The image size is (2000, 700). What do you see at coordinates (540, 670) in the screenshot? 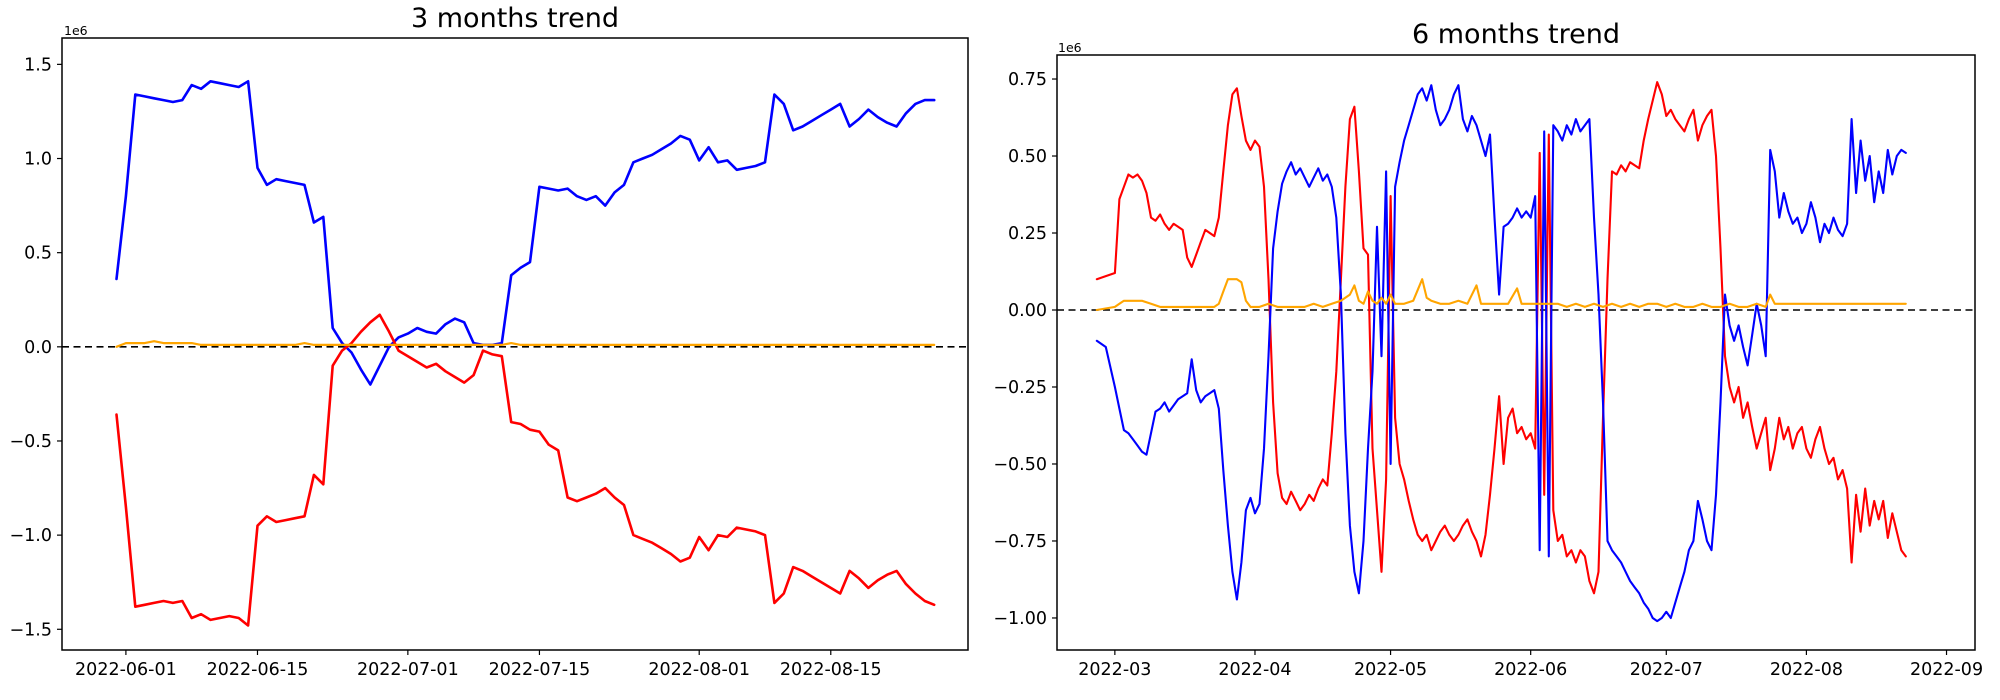
I see `left-x-tick-label: 2022-07-15` at bounding box center [540, 670].